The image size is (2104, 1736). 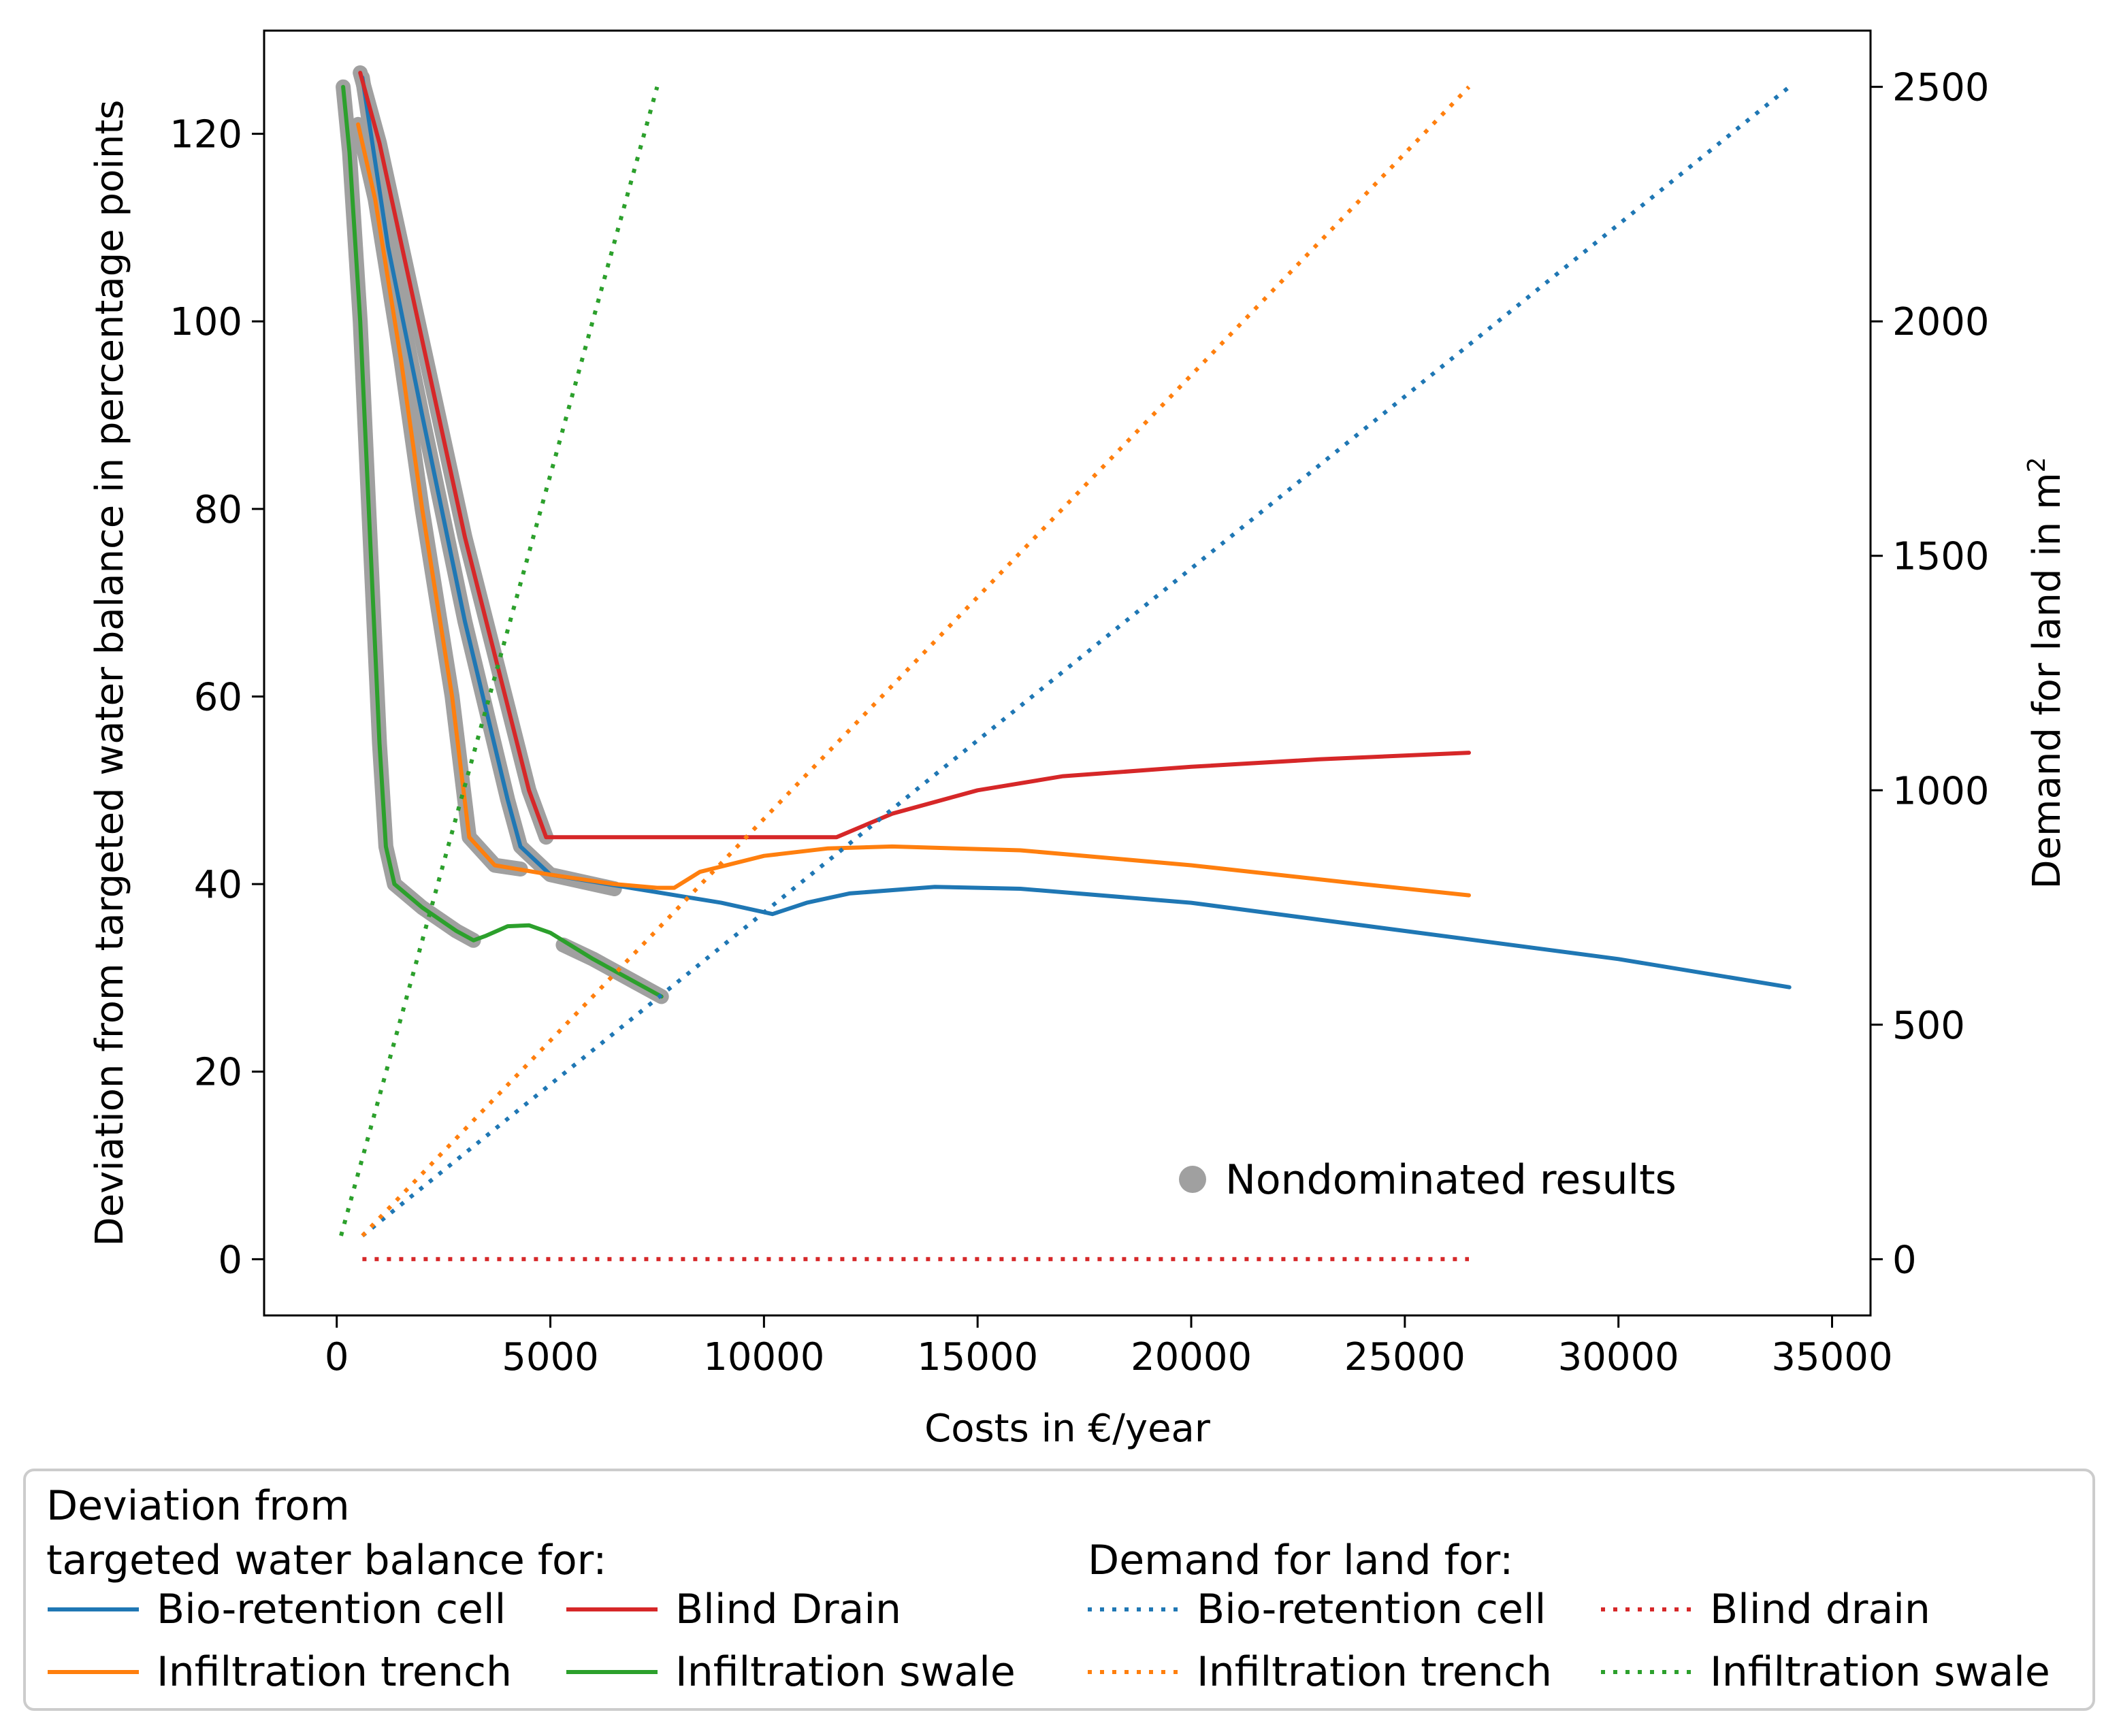 I want to click on x-axis-label: Costs in €/year, so click(x=1067, y=1429).